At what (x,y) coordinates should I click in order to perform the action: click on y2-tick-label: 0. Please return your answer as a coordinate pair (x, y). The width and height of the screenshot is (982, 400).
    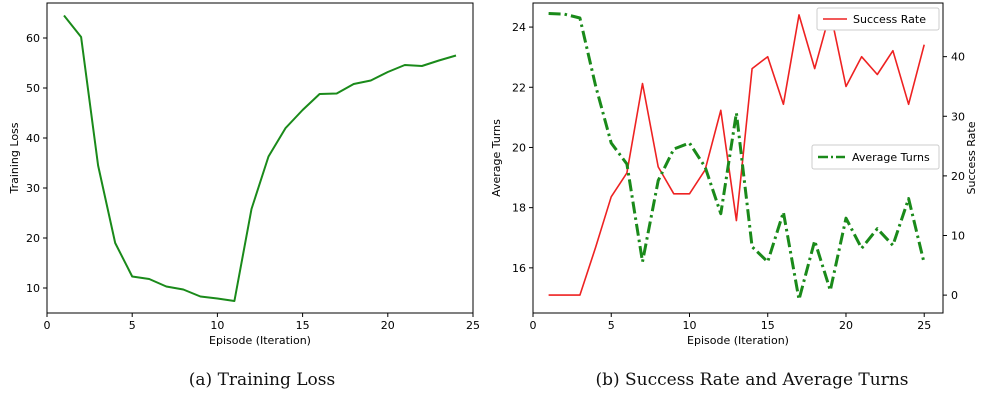
    Looking at the image, I should click on (954, 295).